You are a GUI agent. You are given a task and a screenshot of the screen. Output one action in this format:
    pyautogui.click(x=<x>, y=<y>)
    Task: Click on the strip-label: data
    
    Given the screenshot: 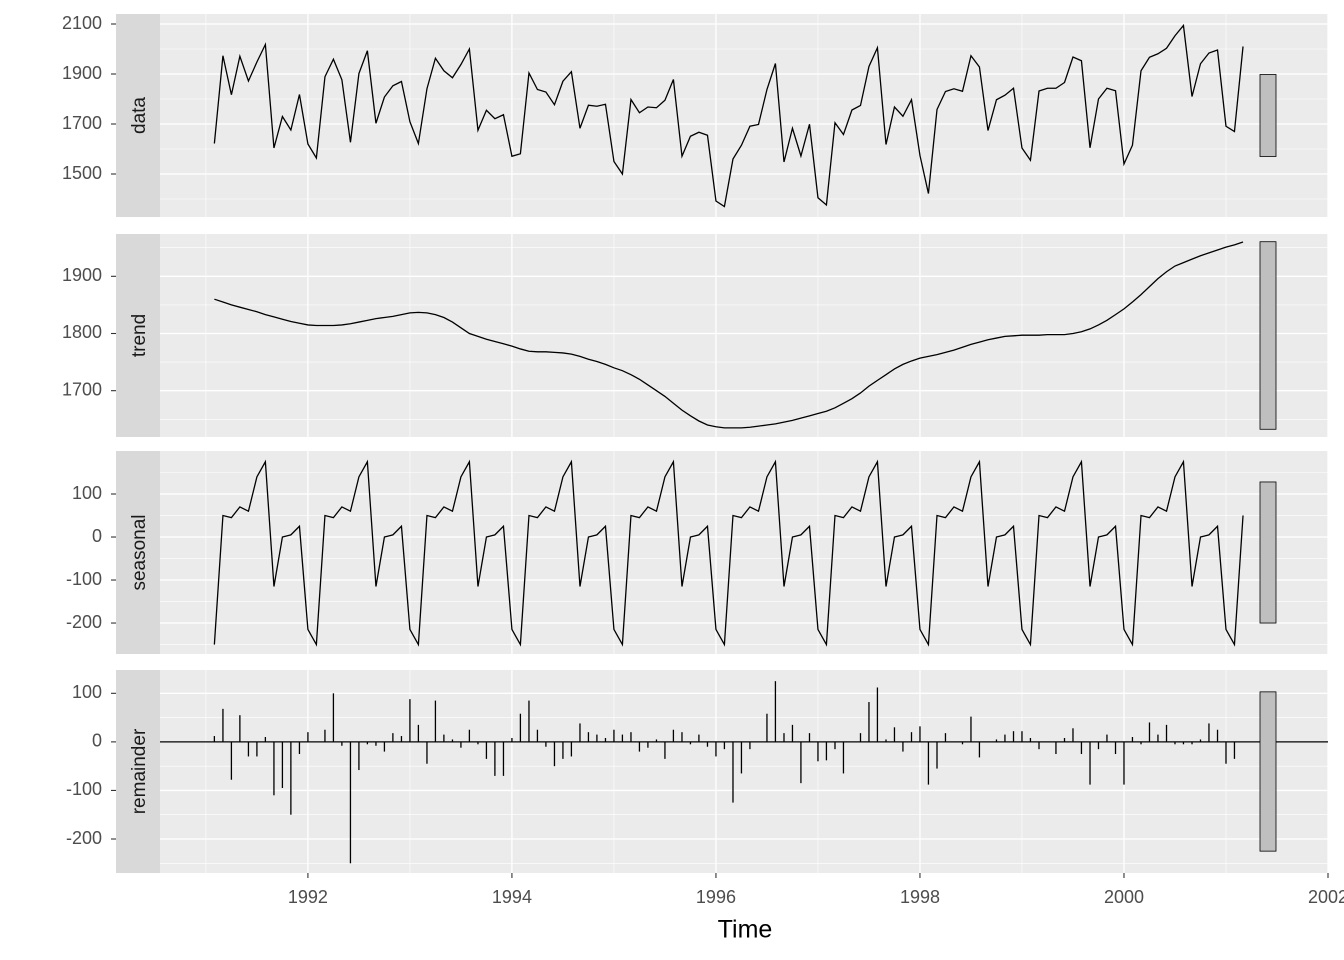 What is the action you would take?
    pyautogui.click(x=139, y=115)
    